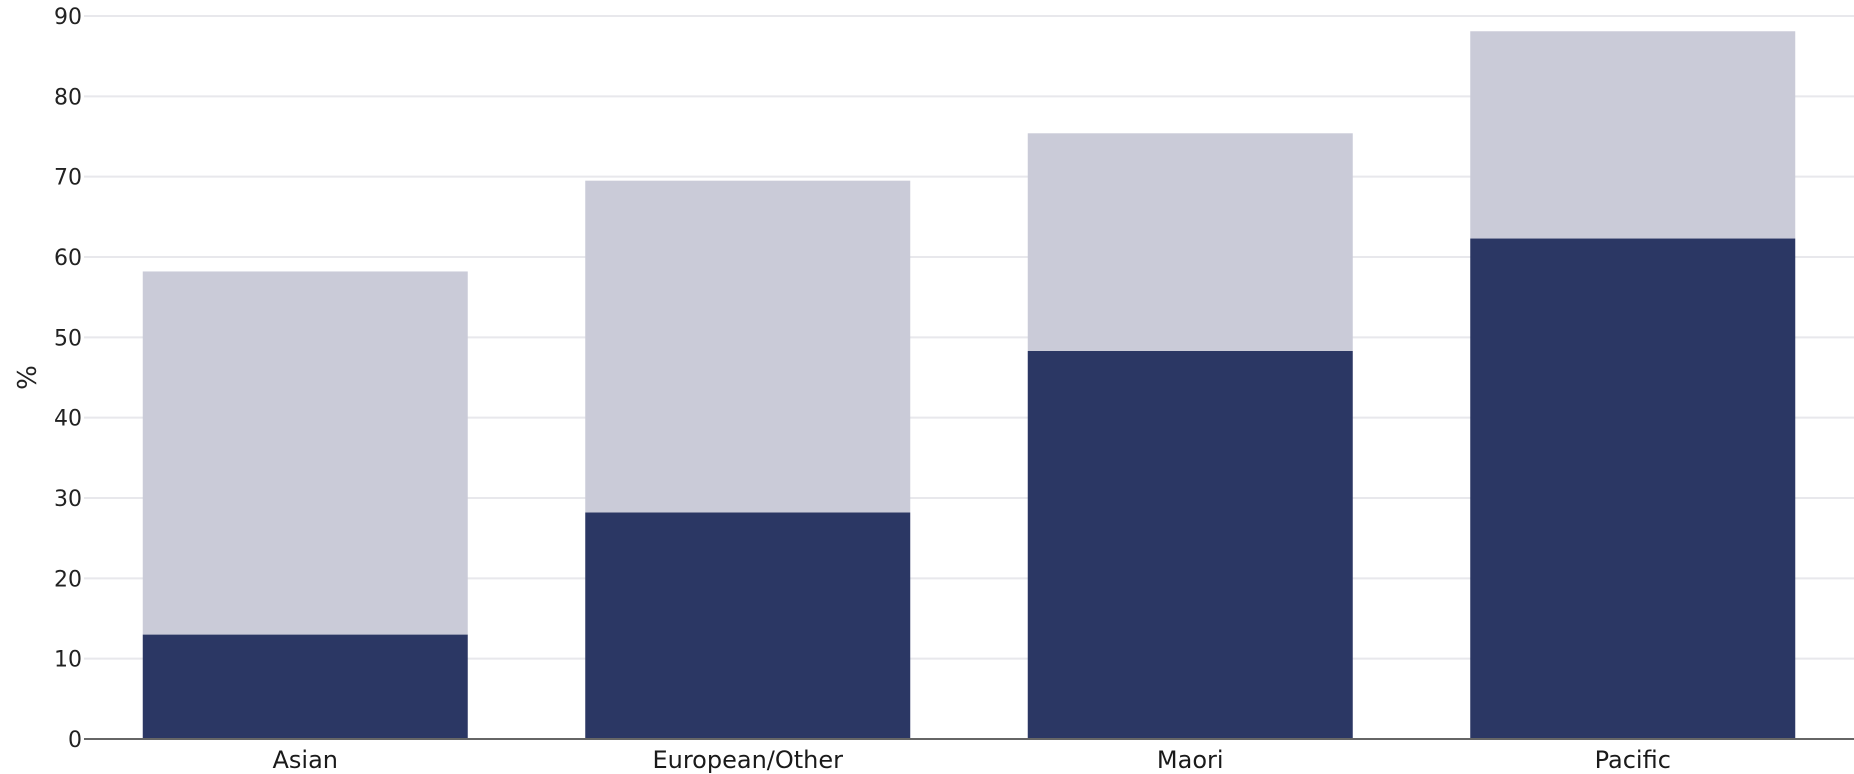 Image resolution: width=1854 pixels, height=774 pixels. What do you see at coordinates (971, 760) in the screenshot?
I see `x-axis-categories: Asian European/Other Maori Pacific` at bounding box center [971, 760].